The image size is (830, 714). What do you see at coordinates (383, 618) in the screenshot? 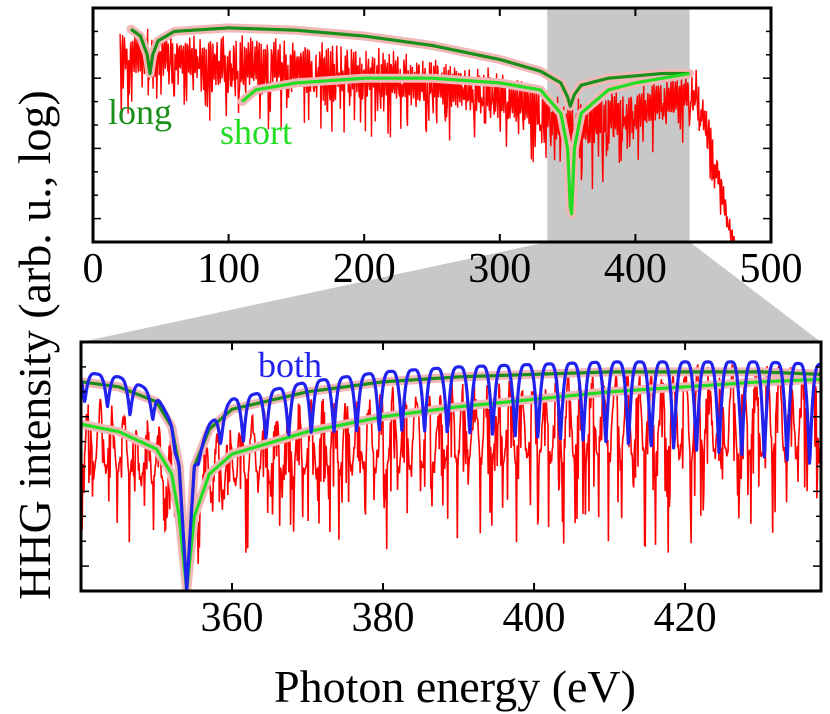
I see `x-tick-label: 380` at bounding box center [383, 618].